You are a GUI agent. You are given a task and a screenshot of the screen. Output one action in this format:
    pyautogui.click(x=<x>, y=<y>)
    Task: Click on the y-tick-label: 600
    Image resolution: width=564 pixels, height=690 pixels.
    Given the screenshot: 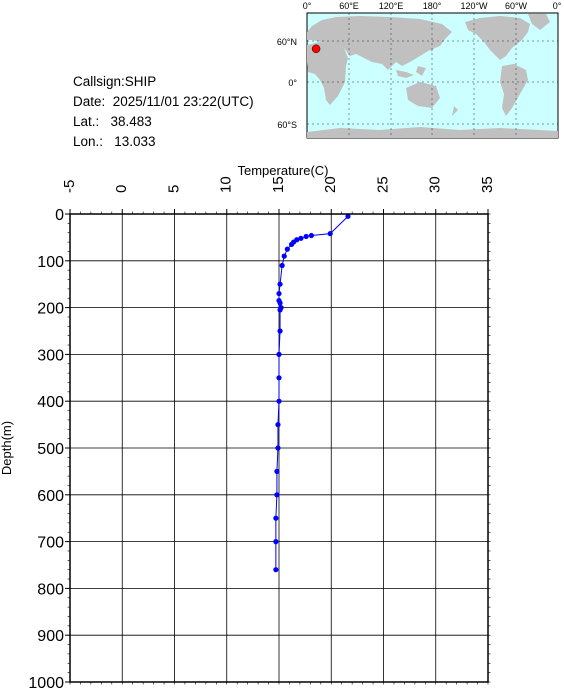 What is the action you would take?
    pyautogui.click(x=50, y=496)
    